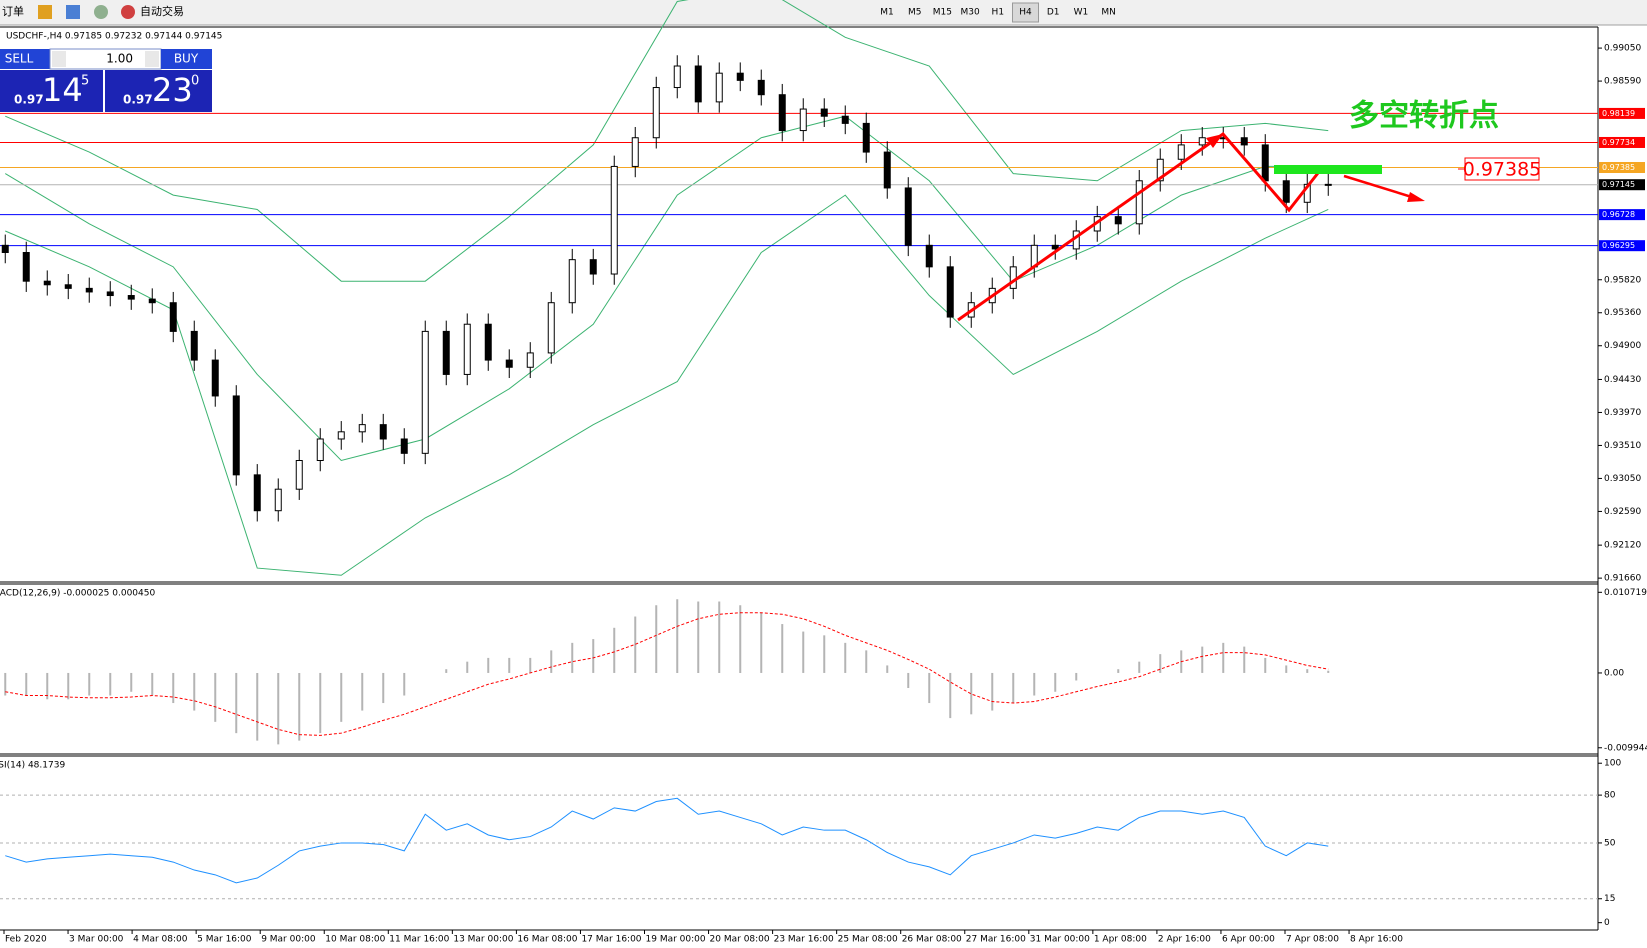  What do you see at coordinates (1618, 113) in the screenshot?
I see `level-label: 0.98139` at bounding box center [1618, 113].